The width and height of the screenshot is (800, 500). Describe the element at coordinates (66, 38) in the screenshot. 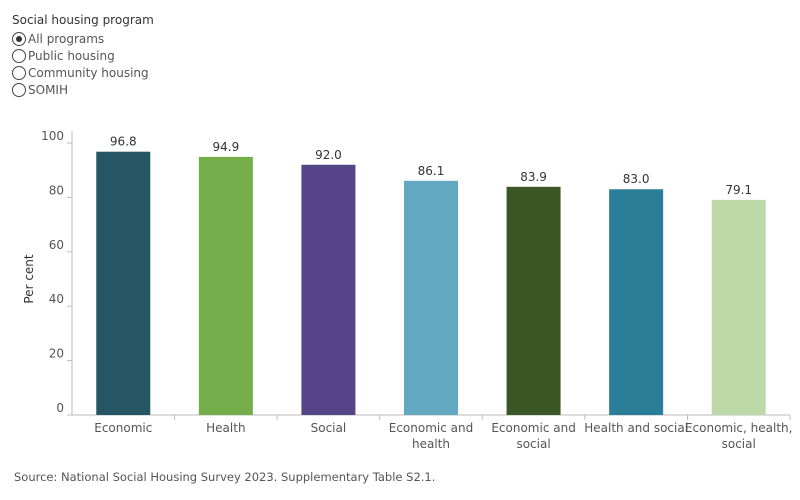

I see `radio-label: All programs` at that location.